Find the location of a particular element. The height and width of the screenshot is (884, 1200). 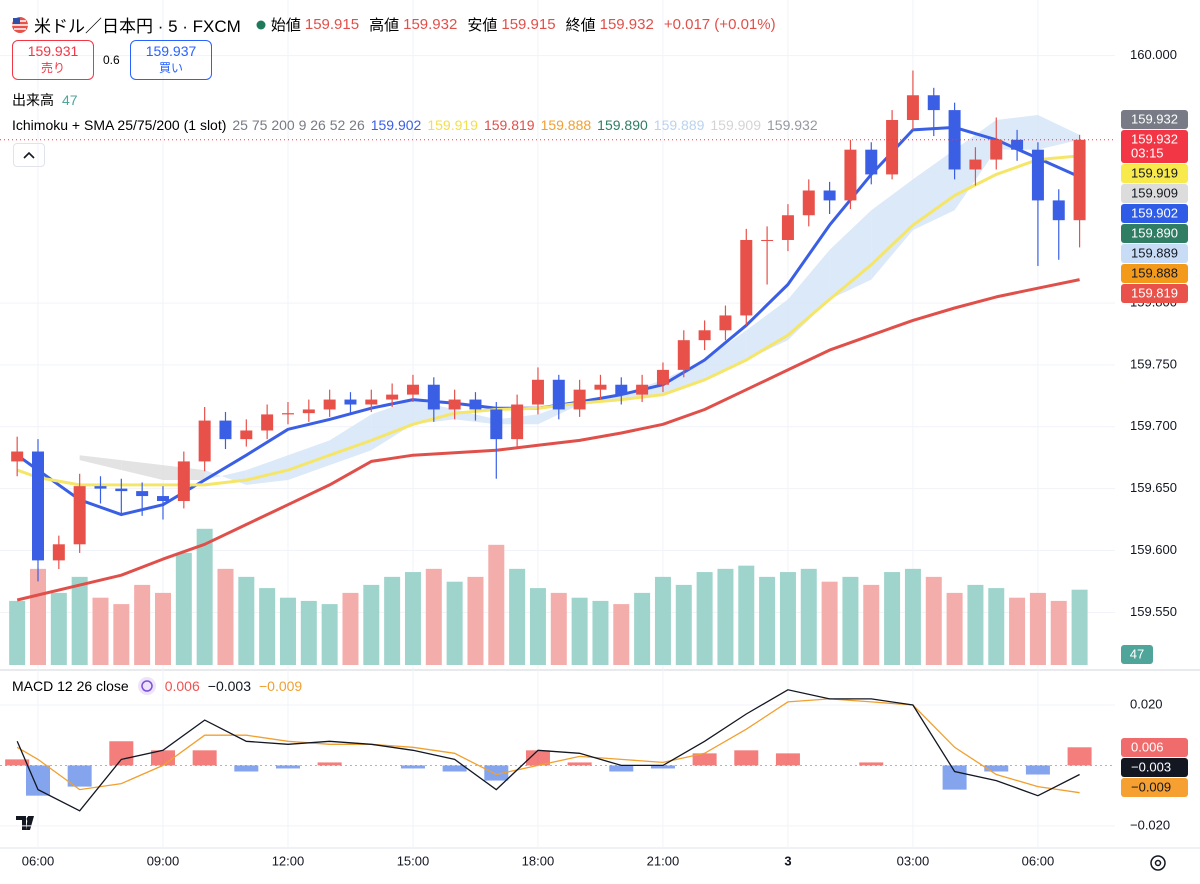

chevron-icon is located at coordinates (29, 155).